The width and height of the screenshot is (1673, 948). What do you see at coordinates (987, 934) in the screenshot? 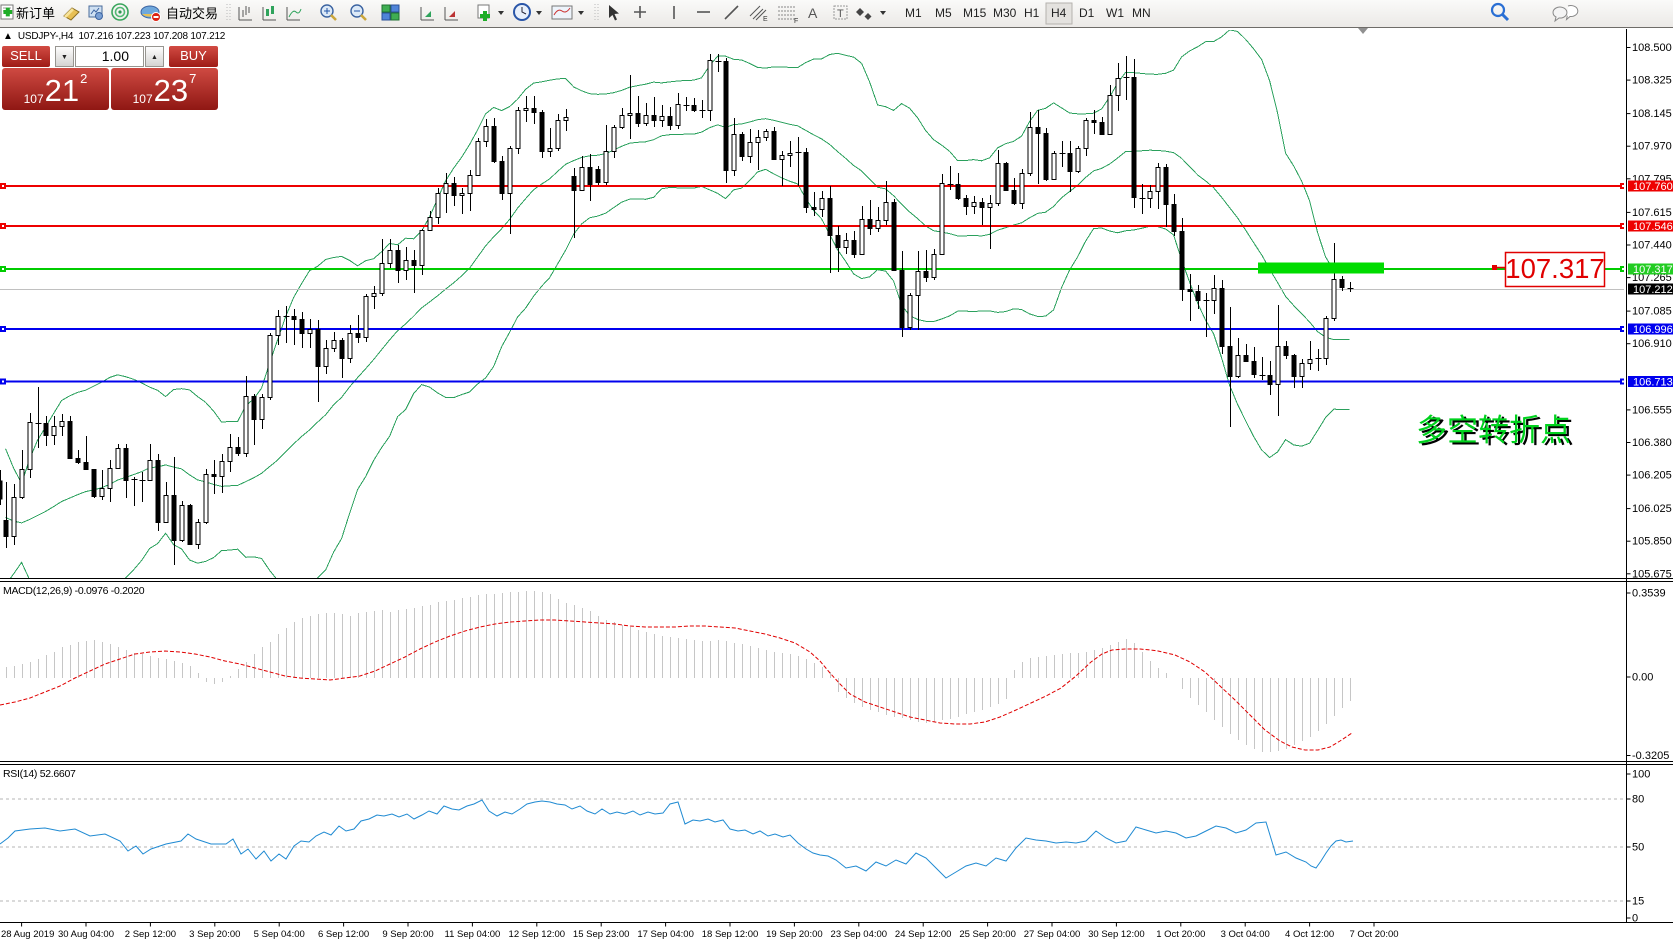
I see `svg-text: 25 Sep 20:00` at bounding box center [987, 934].